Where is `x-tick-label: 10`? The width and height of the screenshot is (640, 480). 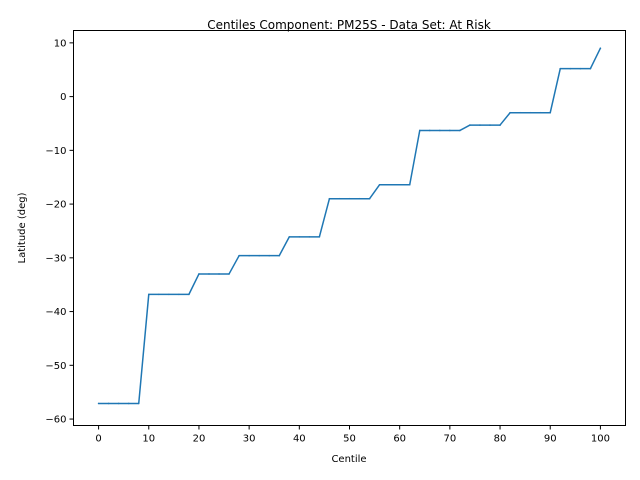
x-tick-label: 10 is located at coordinates (148, 439).